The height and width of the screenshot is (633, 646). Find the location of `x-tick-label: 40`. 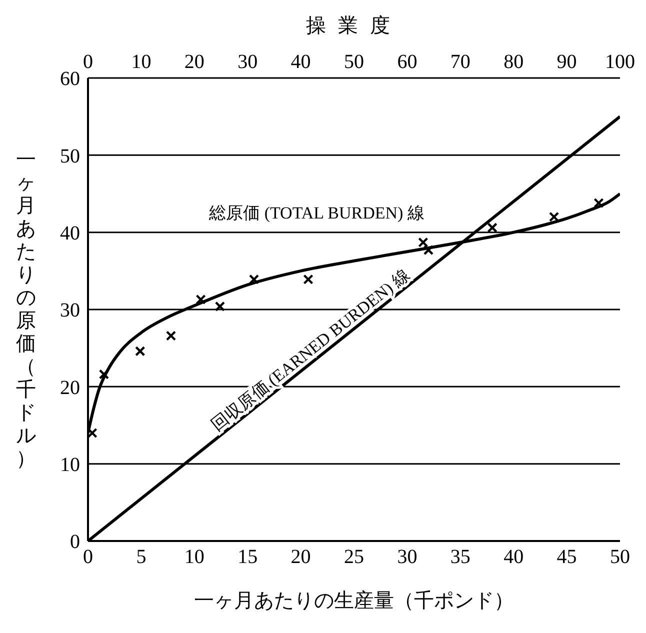

x-tick-label: 40 is located at coordinates (514, 557).